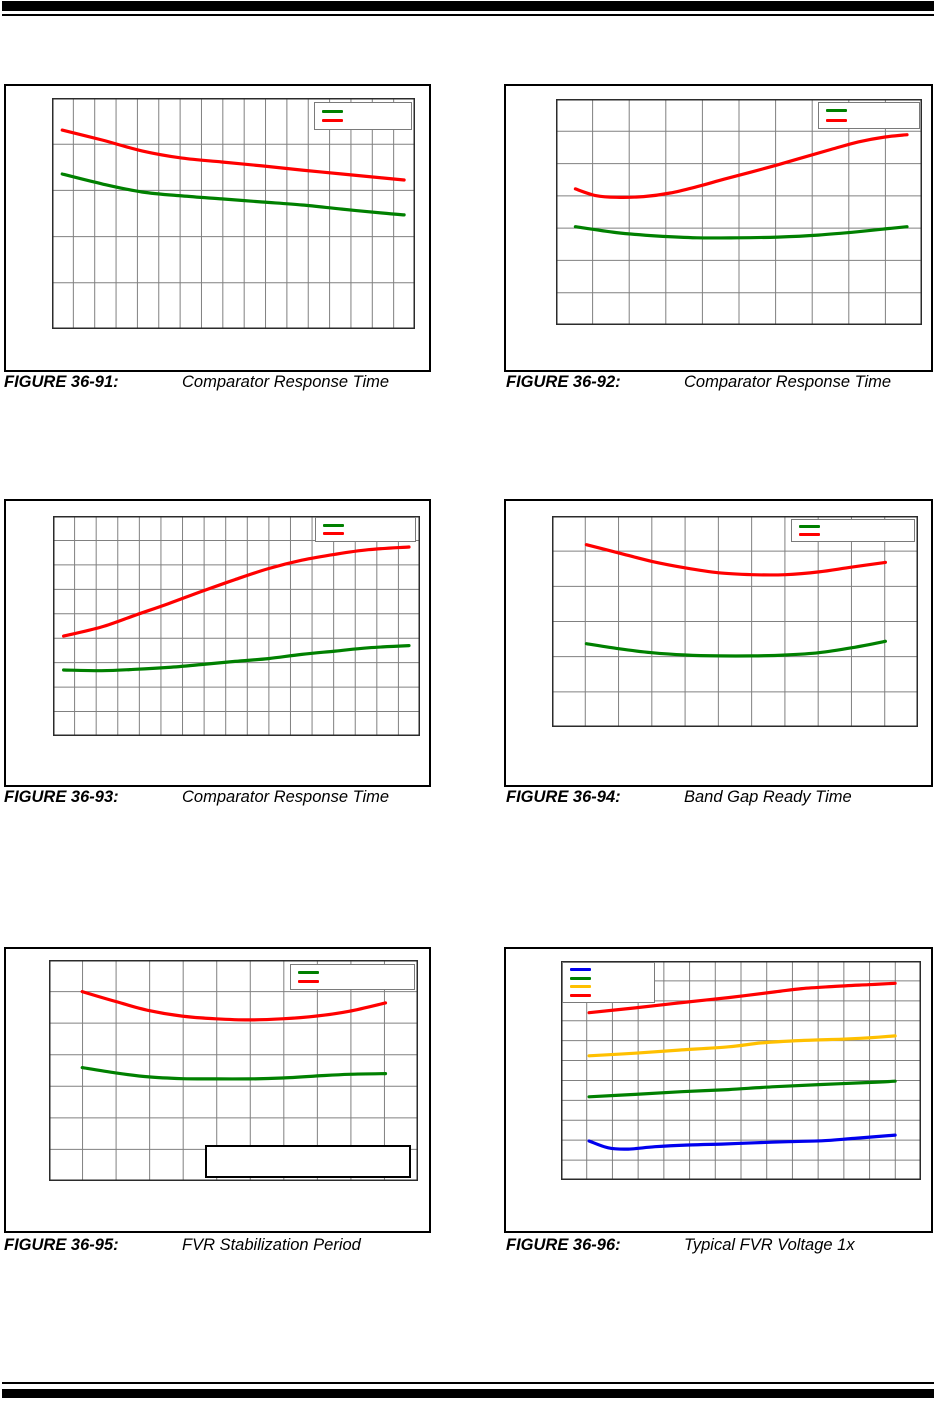  I want to click on header-thick-rule, so click(468, 6).